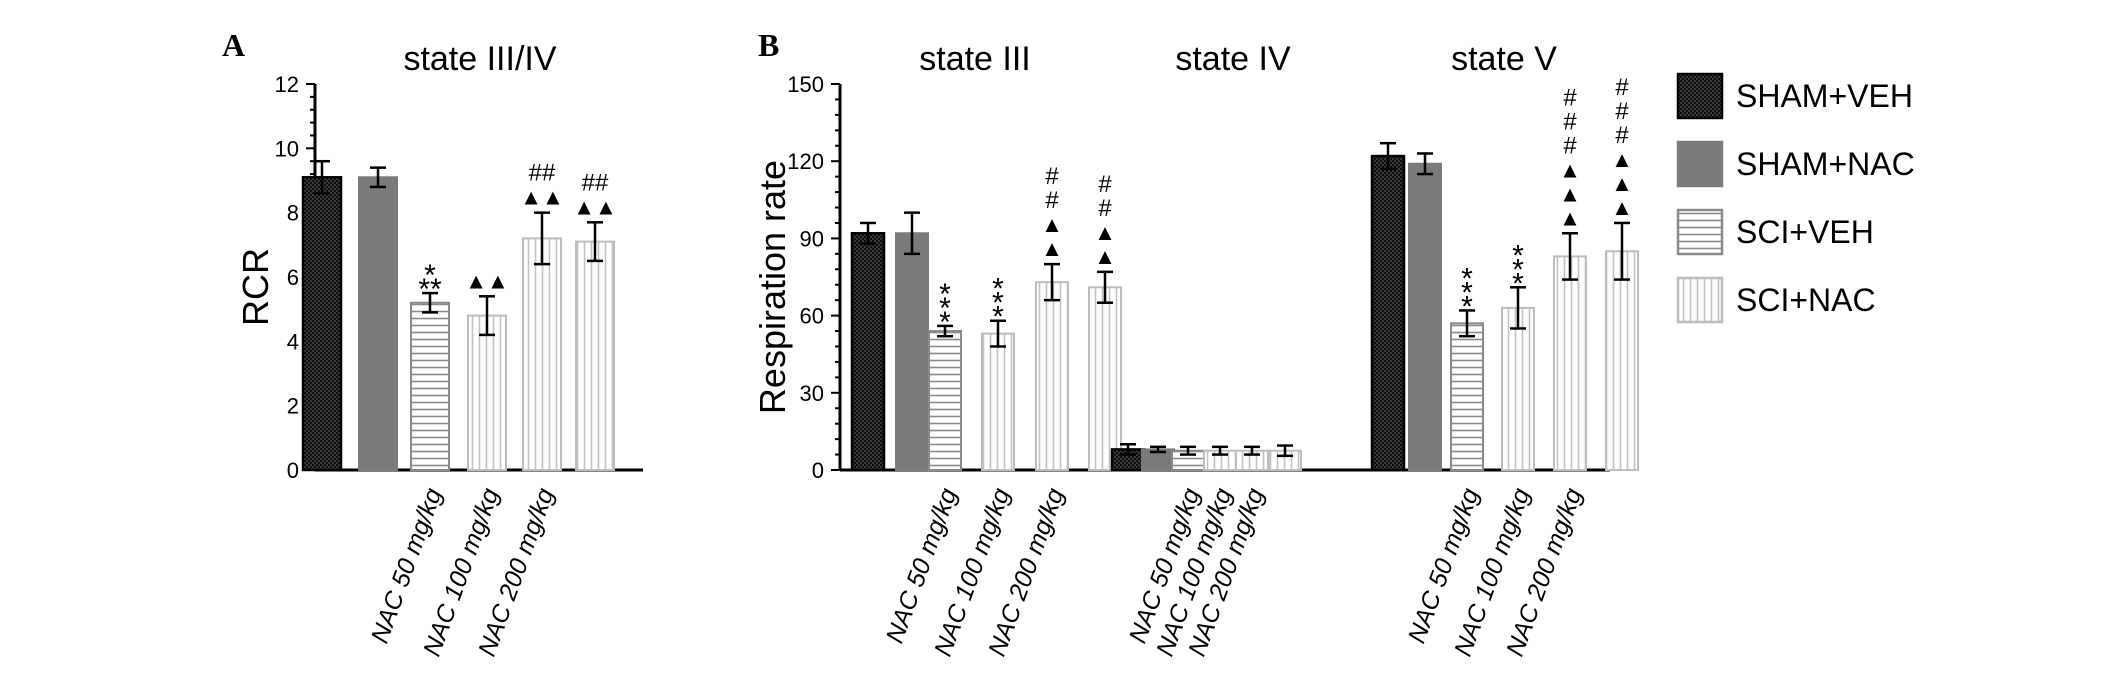 This screenshot has height=680, width=2126. What do you see at coordinates (812, 393) in the screenshot?
I see `y-tick-label: 30` at bounding box center [812, 393].